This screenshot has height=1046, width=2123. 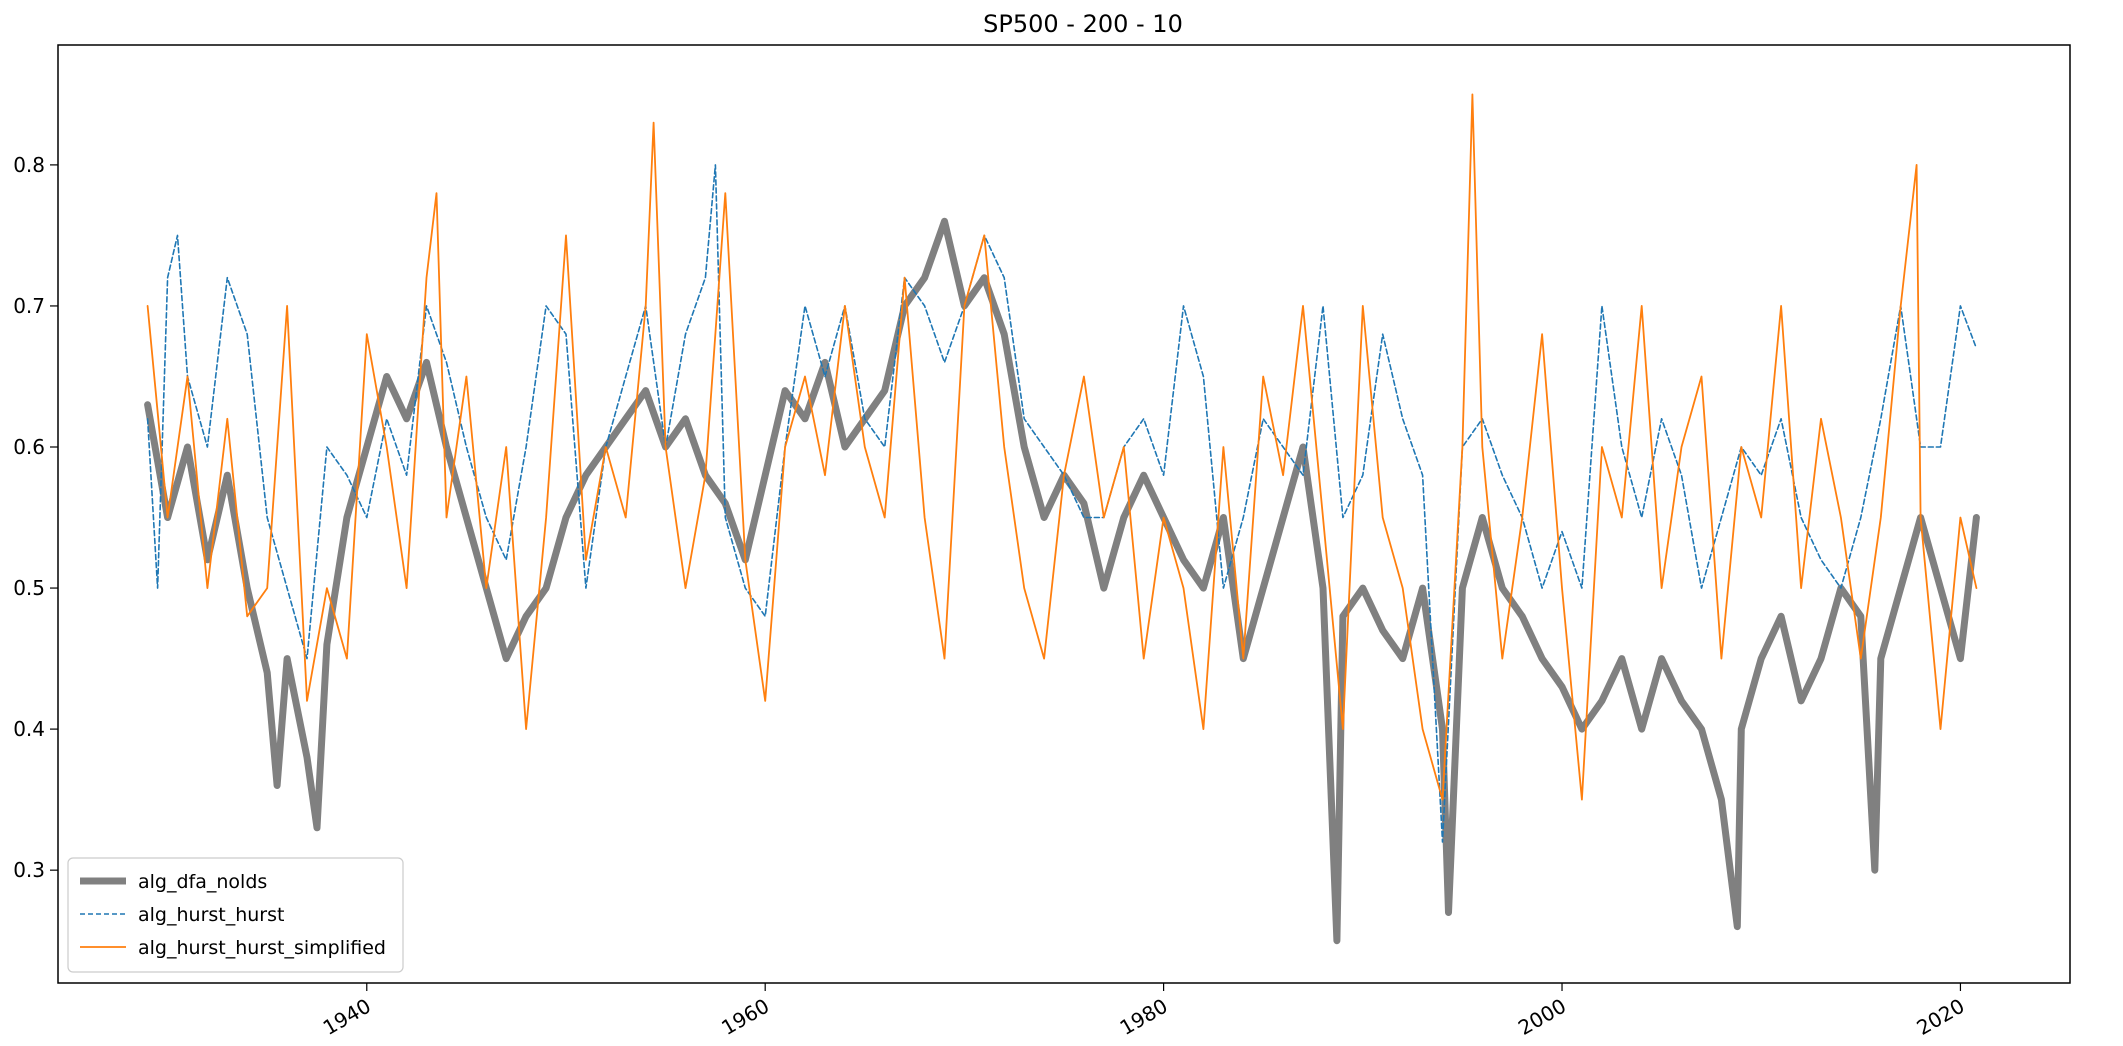 What do you see at coordinates (211, 915) in the screenshot?
I see `legend-label: alg_hurst_hurst` at bounding box center [211, 915].